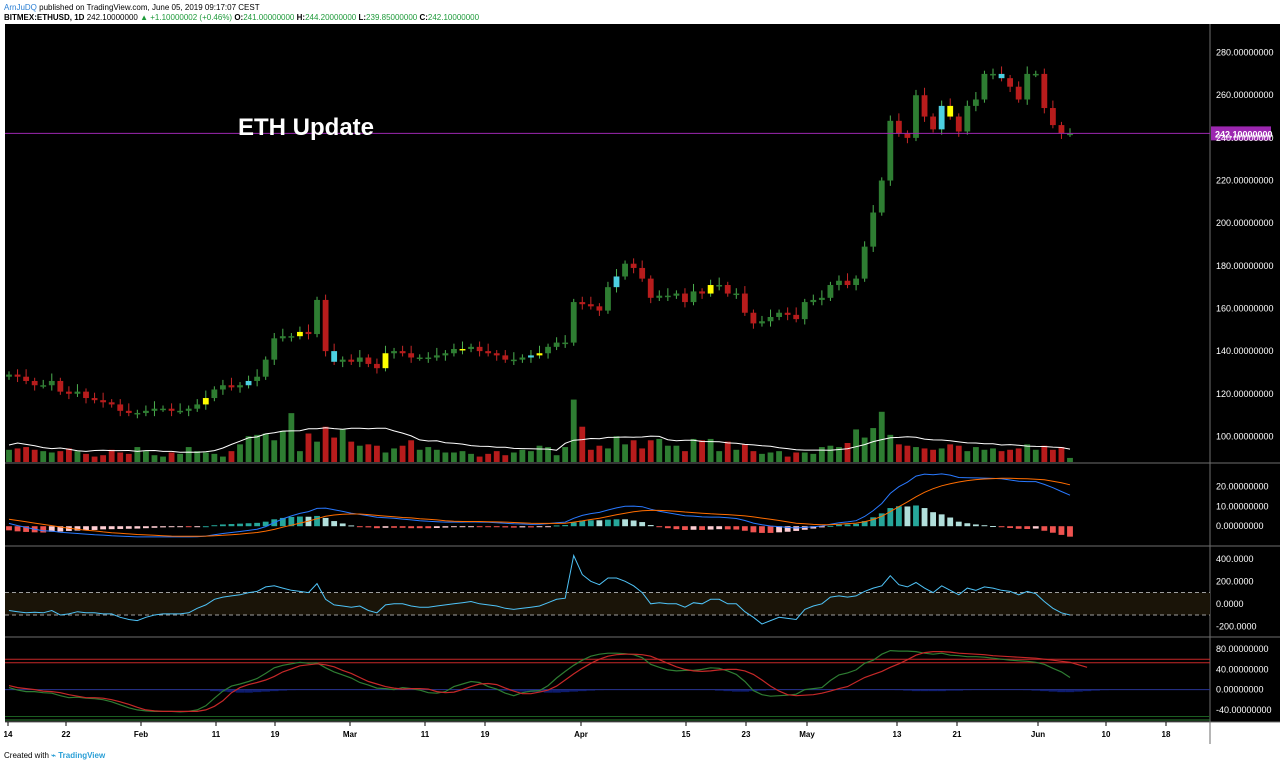 This screenshot has width=1280, height=767. Describe the element at coordinates (53, 755) in the screenshot. I see `tradingview-logo-icon: ⌁` at that location.